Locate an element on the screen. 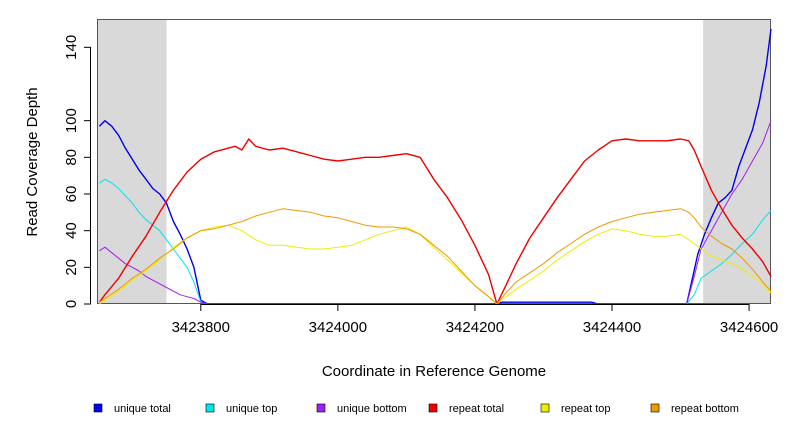 The height and width of the screenshot is (432, 792). y-tick-label: 80 is located at coordinates (71, 157).